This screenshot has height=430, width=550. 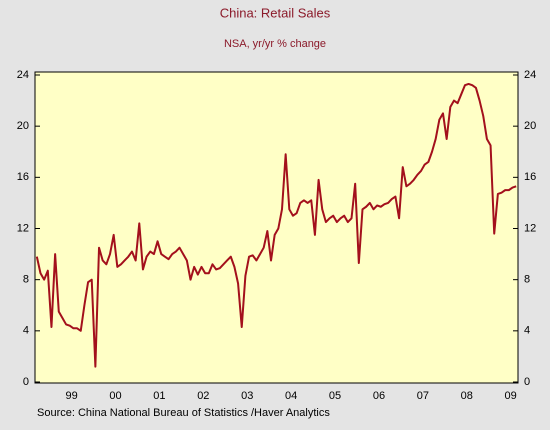 I want to click on x-tick-label: 04, so click(x=291, y=396).